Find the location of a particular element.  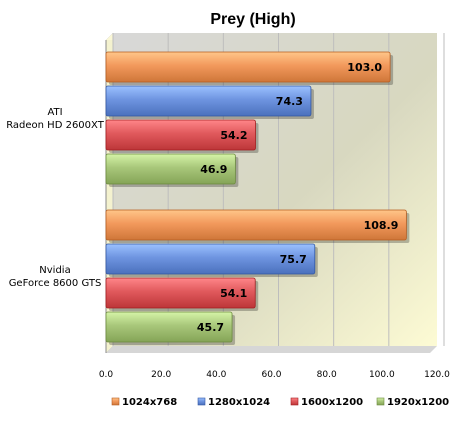

x-axis-ticks: 0.0 20.0 40.0 60.0 80.0 100.0 120.0 is located at coordinates (274, 375).